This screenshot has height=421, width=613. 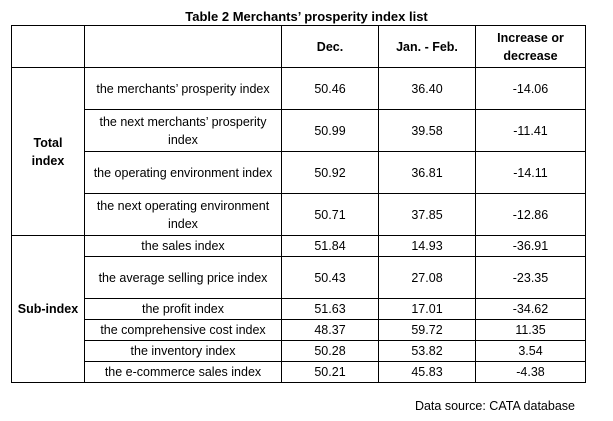 What do you see at coordinates (330, 172) in the screenshot?
I see `cell-dec: 50.92` at bounding box center [330, 172].